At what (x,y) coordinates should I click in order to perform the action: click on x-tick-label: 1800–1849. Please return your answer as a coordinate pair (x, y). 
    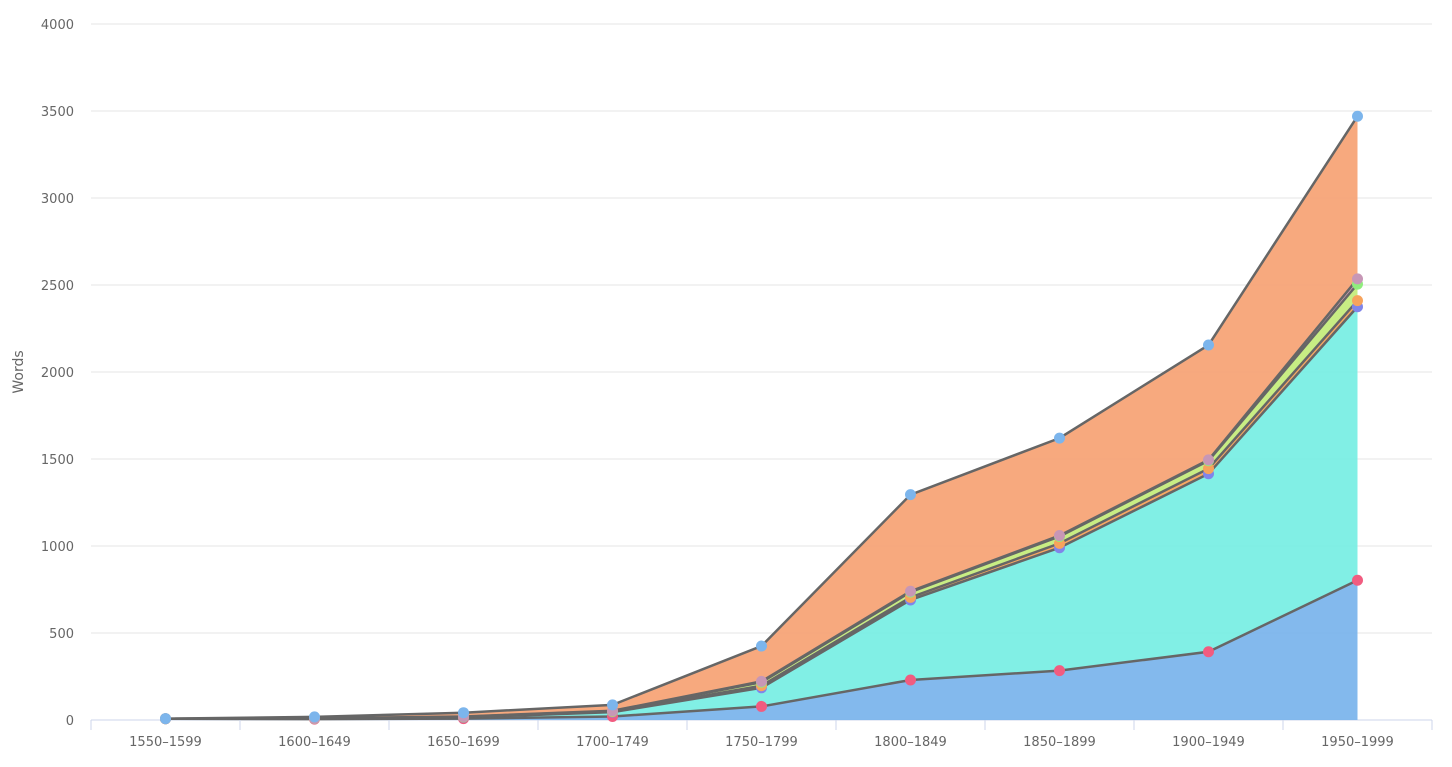
    Looking at the image, I should click on (910, 742).